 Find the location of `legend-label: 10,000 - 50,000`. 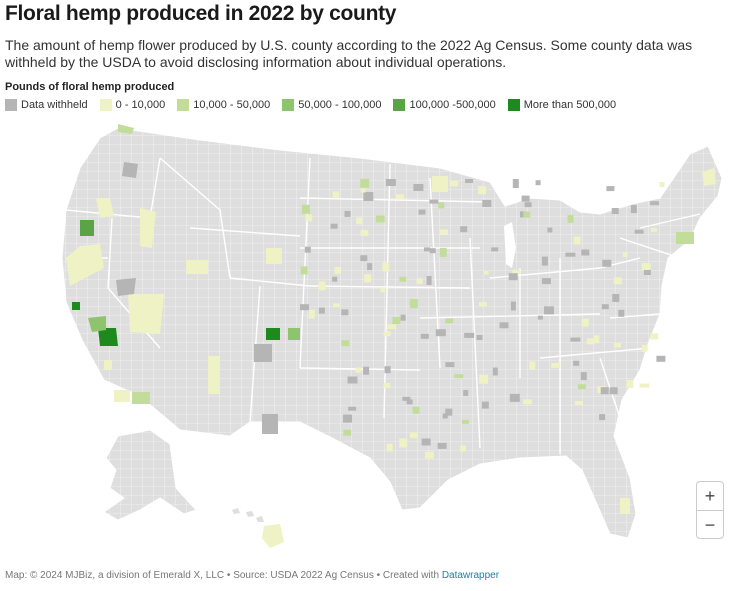

legend-label: 10,000 - 50,000 is located at coordinates (232, 105).